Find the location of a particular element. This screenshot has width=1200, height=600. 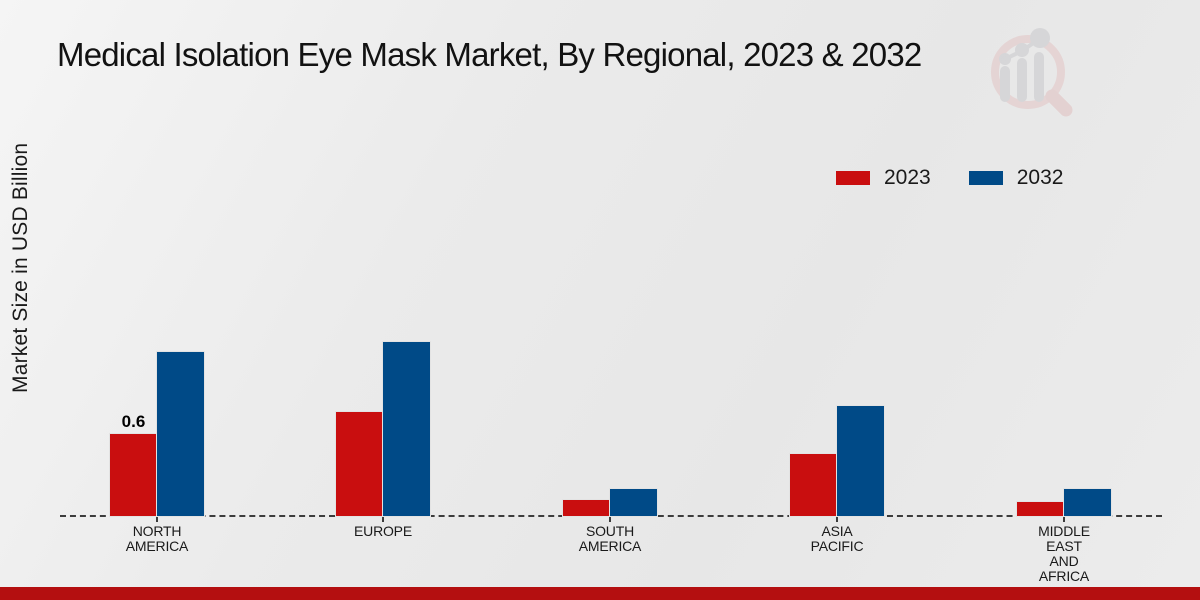

legend-item-2032: 2032 is located at coordinates (1016, 178).